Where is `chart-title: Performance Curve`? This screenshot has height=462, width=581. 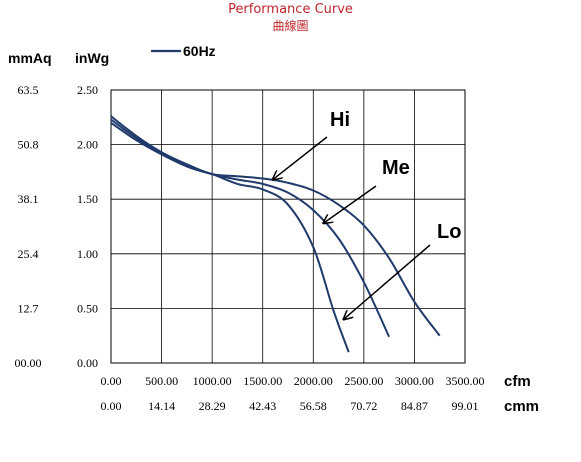
chart-title: Performance Curve is located at coordinates (290, 9).